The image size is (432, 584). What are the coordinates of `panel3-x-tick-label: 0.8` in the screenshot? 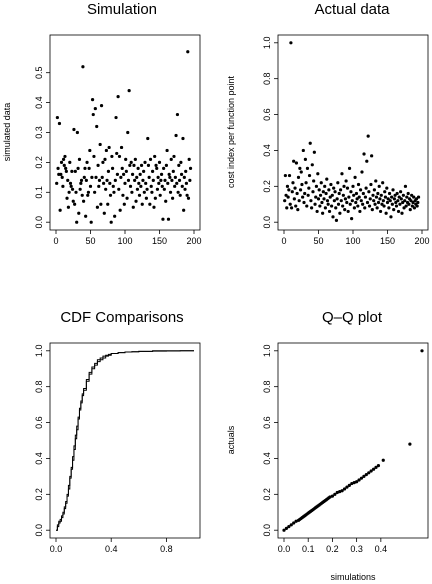 It's located at (166, 549).